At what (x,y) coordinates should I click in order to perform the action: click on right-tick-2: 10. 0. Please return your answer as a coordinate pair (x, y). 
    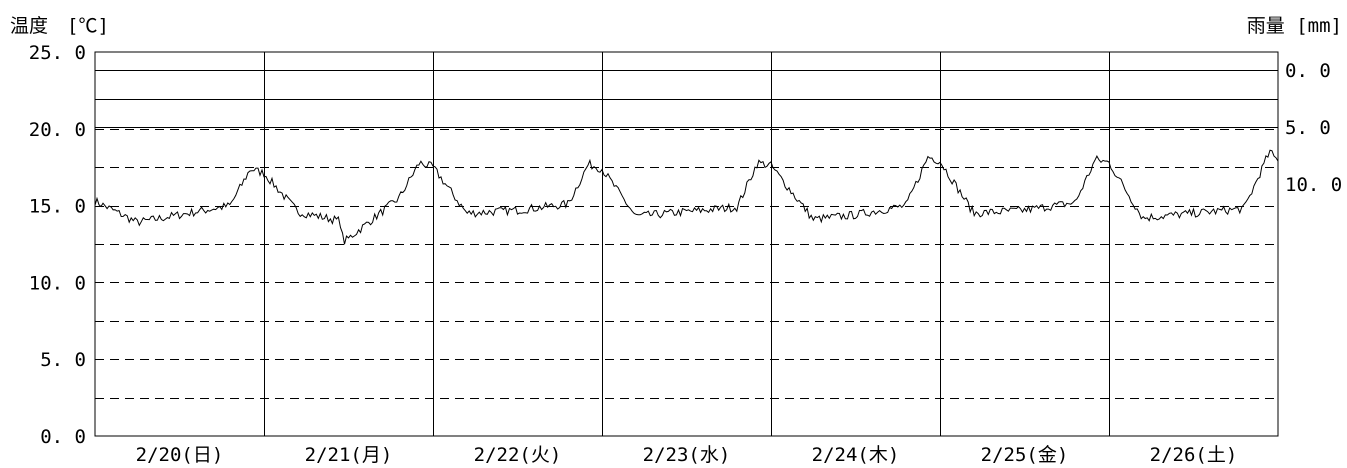
    Looking at the image, I should click on (1313, 185).